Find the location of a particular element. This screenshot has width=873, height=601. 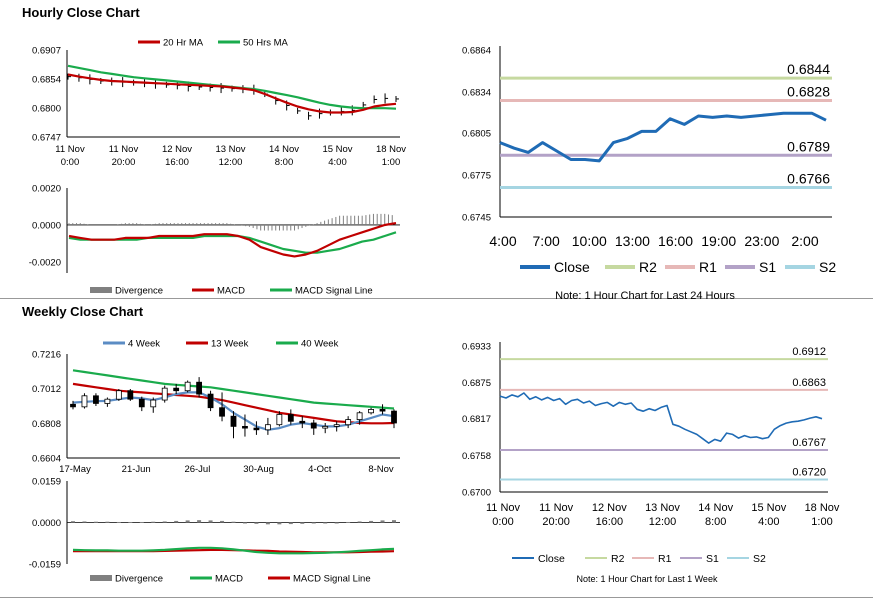

y-tick-label: 0.6864 is located at coordinates (476, 51).